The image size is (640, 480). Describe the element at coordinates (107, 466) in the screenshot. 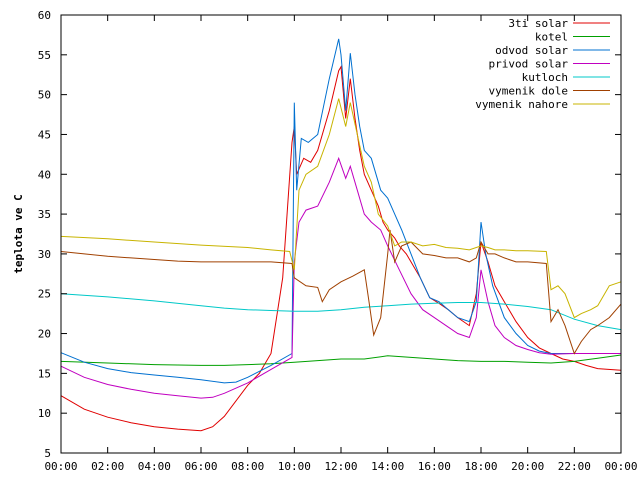

I see `x-tick-label-1: 02:00` at that location.